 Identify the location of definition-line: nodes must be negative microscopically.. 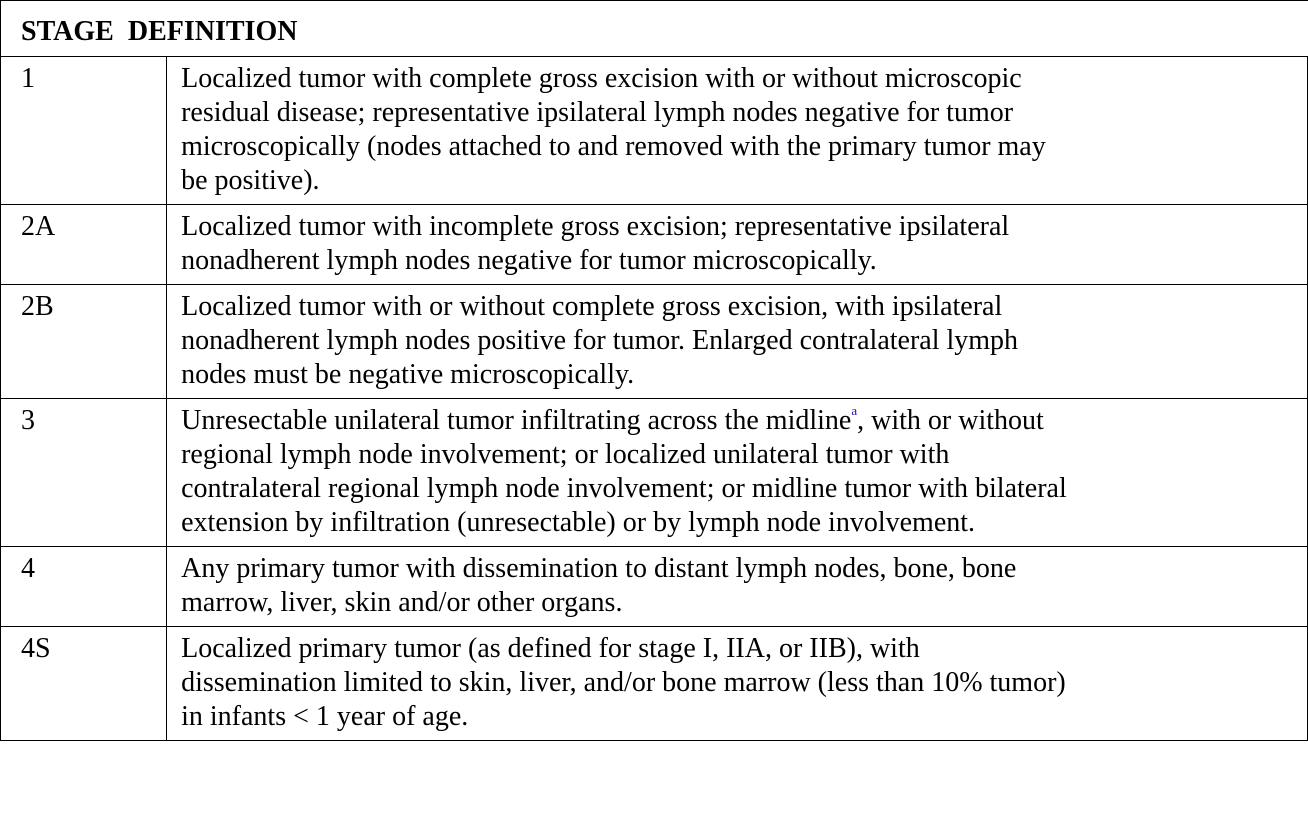
(408, 374).